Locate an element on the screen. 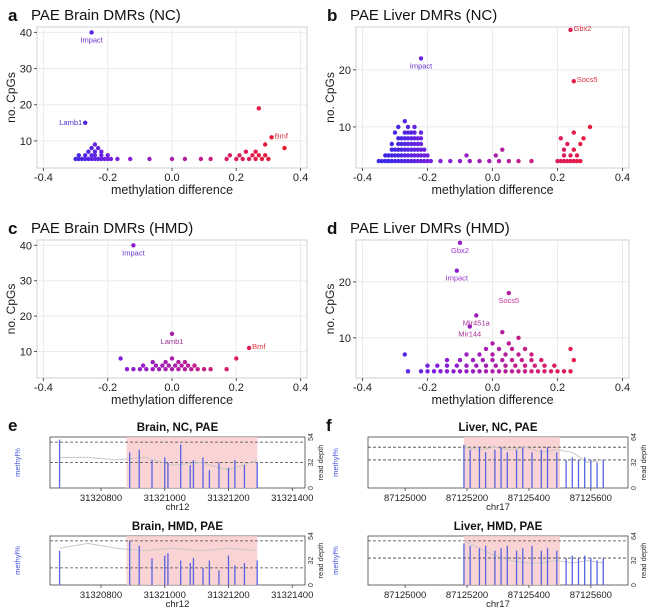  depth-tick-label: 0 is located at coordinates (311, 488).